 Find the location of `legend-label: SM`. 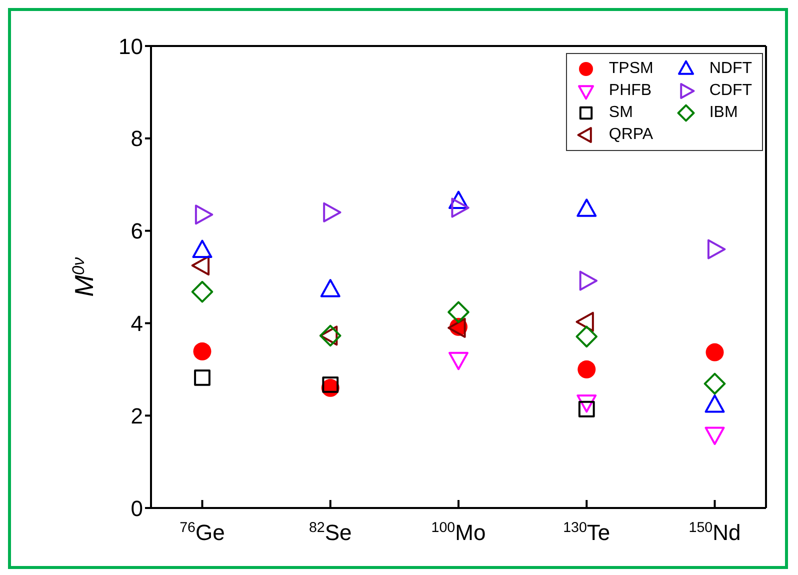

legend-label: SM is located at coordinates (620, 113).